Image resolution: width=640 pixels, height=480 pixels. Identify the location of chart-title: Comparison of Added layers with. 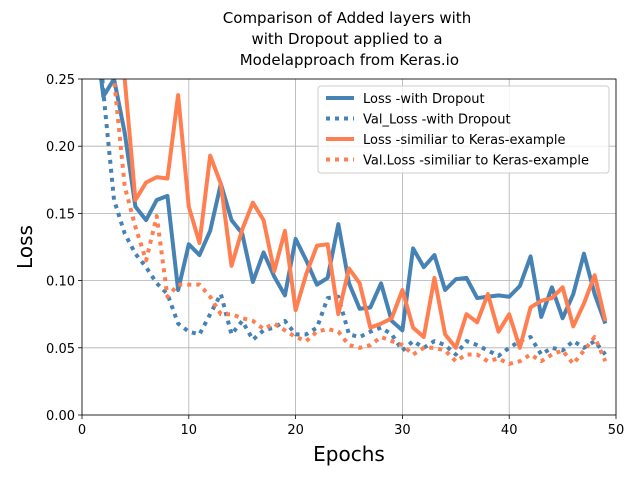
(347, 18).